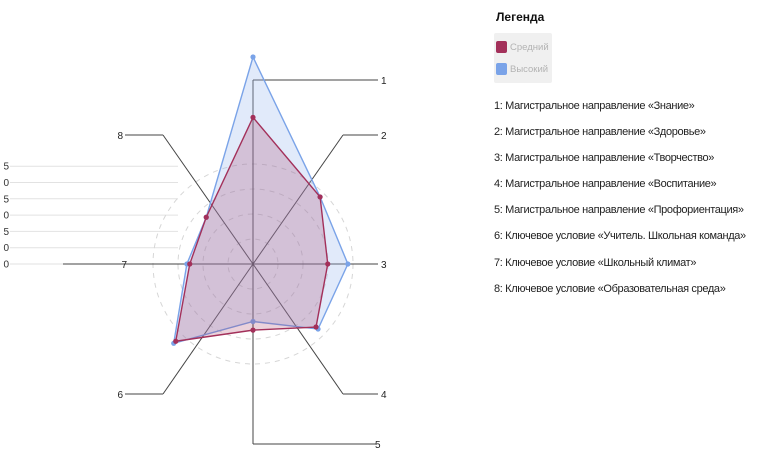 The height and width of the screenshot is (449, 758). Describe the element at coordinates (520, 17) in the screenshot. I see `legend-title: Легенда` at that location.